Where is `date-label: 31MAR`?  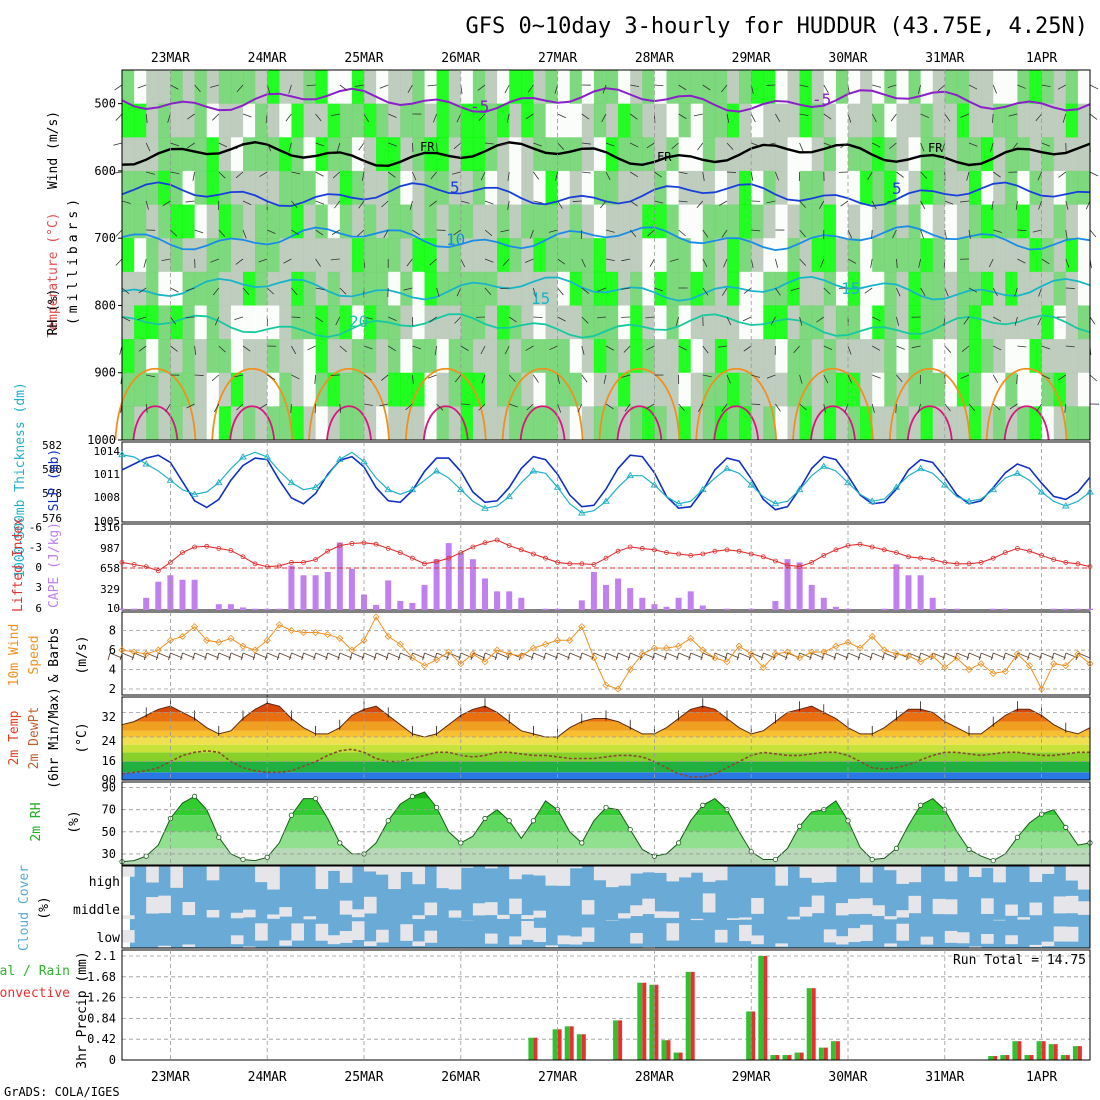 date-label: 31MAR is located at coordinates (944, 1077).